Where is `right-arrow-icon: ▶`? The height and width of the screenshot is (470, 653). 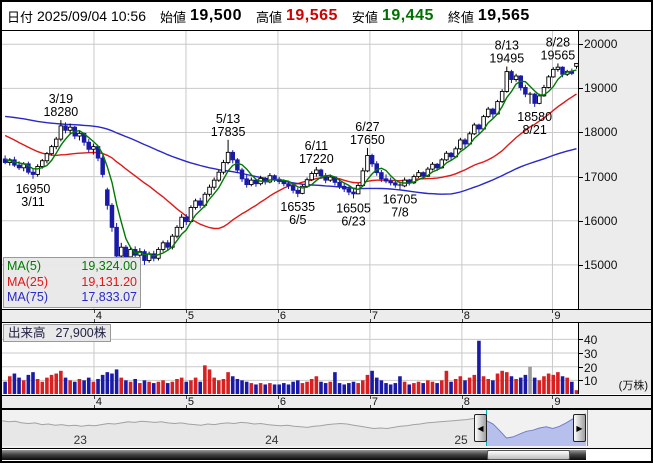 right-arrow-icon: ▶ is located at coordinates (579, 428).